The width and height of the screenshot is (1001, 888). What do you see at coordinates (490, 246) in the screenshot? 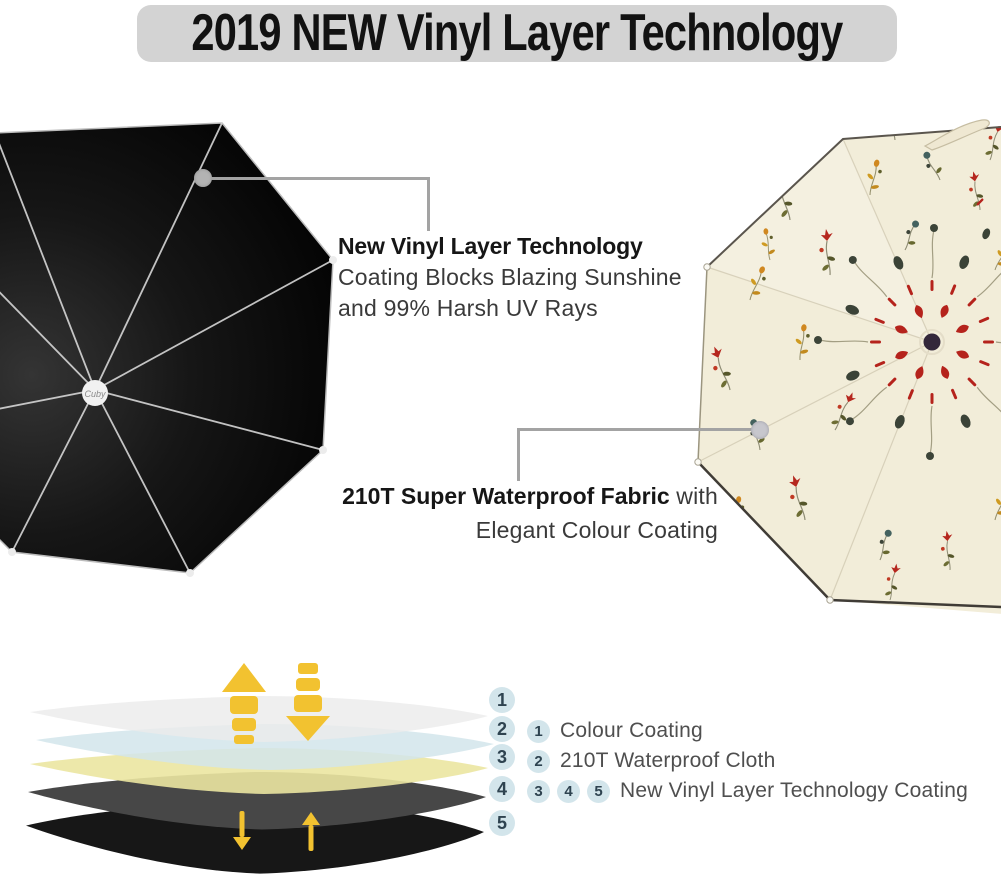
I see `vinyl-callout-heading: New Vinyl Layer Technology` at bounding box center [490, 246].